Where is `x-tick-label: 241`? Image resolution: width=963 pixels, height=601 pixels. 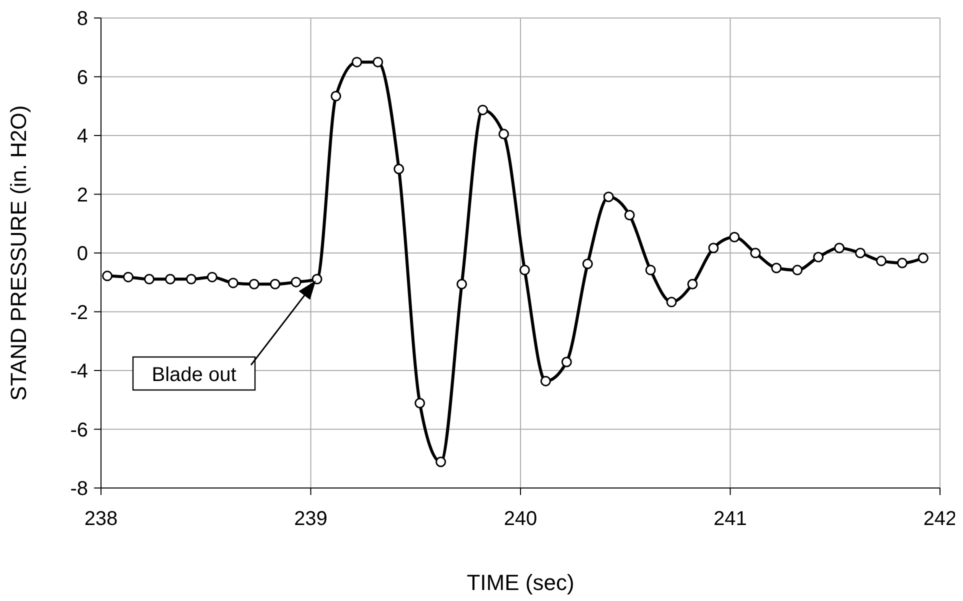
x-tick-label: 241 is located at coordinates (730, 519).